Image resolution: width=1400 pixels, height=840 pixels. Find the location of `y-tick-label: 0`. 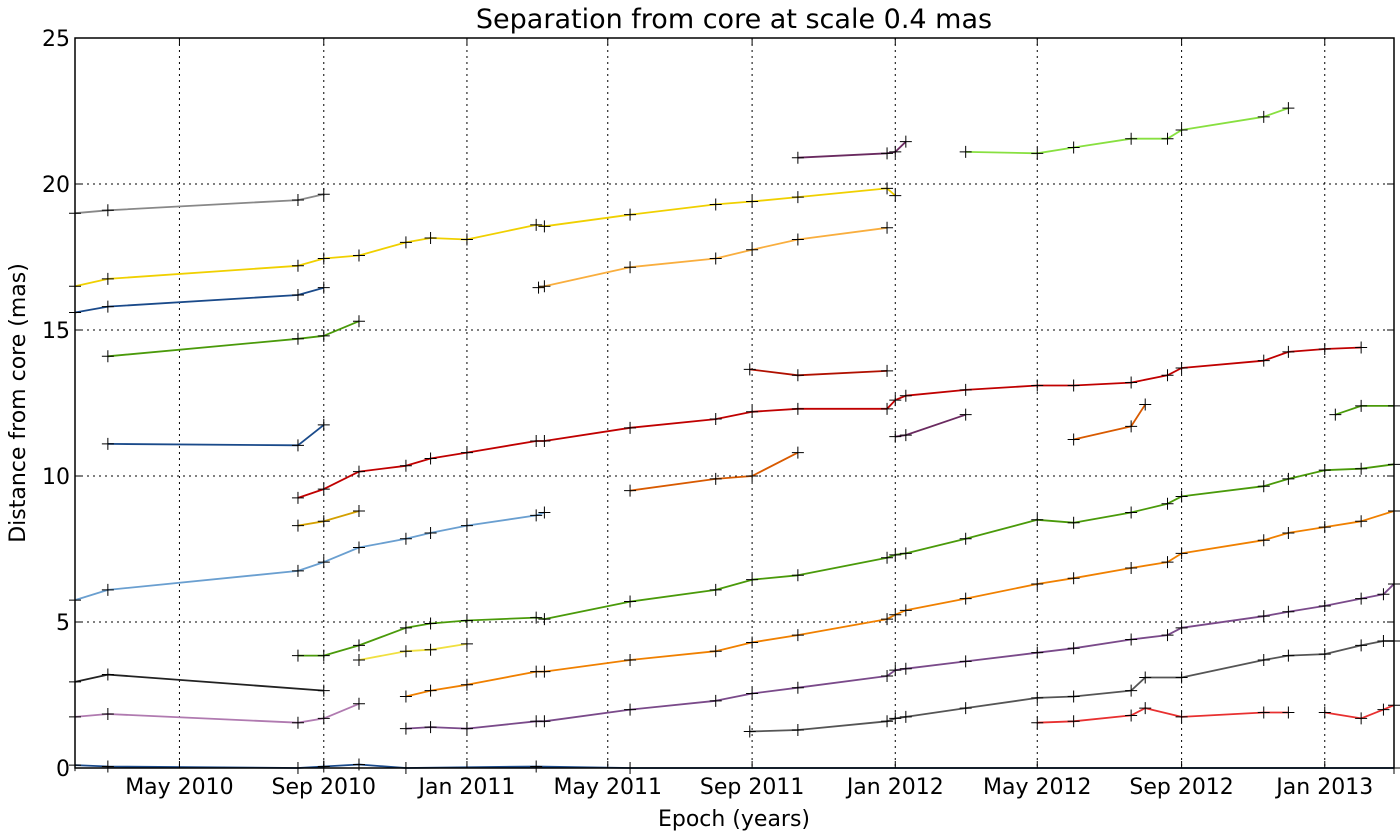

y-tick-label: 0 is located at coordinates (63, 769).